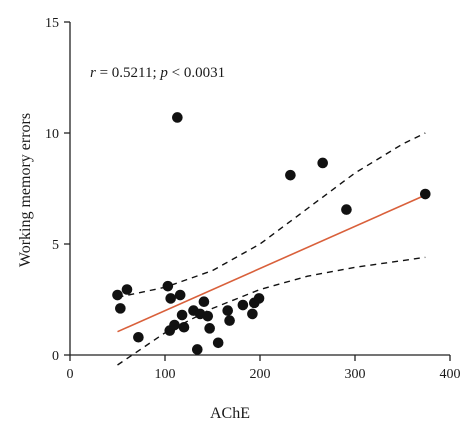 This screenshot has height=431, width=474. What do you see at coordinates (163, 73) in the screenshot?
I see `p-symbol: p` at bounding box center [163, 73].